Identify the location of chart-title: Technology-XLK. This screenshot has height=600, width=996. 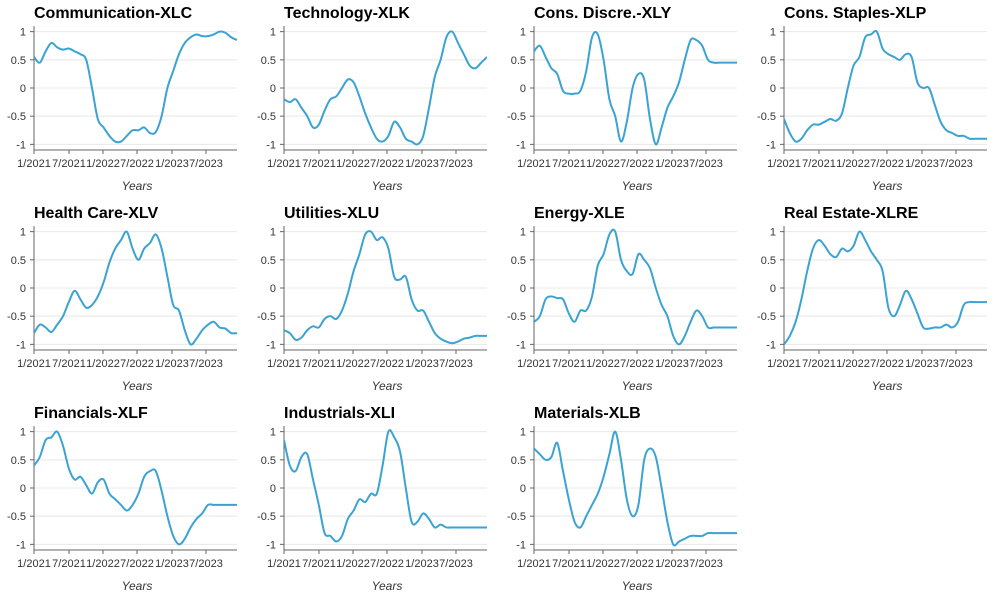
(347, 13).